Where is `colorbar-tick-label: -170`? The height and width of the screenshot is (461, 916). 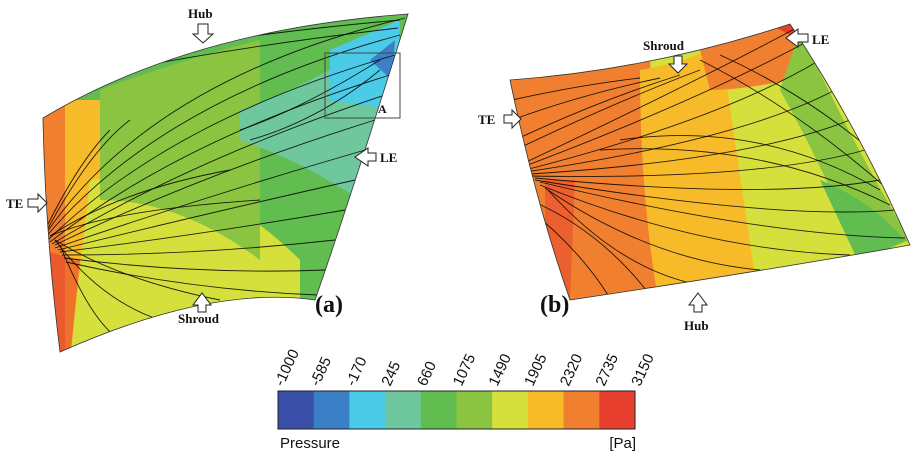 colorbar-tick-label: -170 is located at coordinates (357, 371).